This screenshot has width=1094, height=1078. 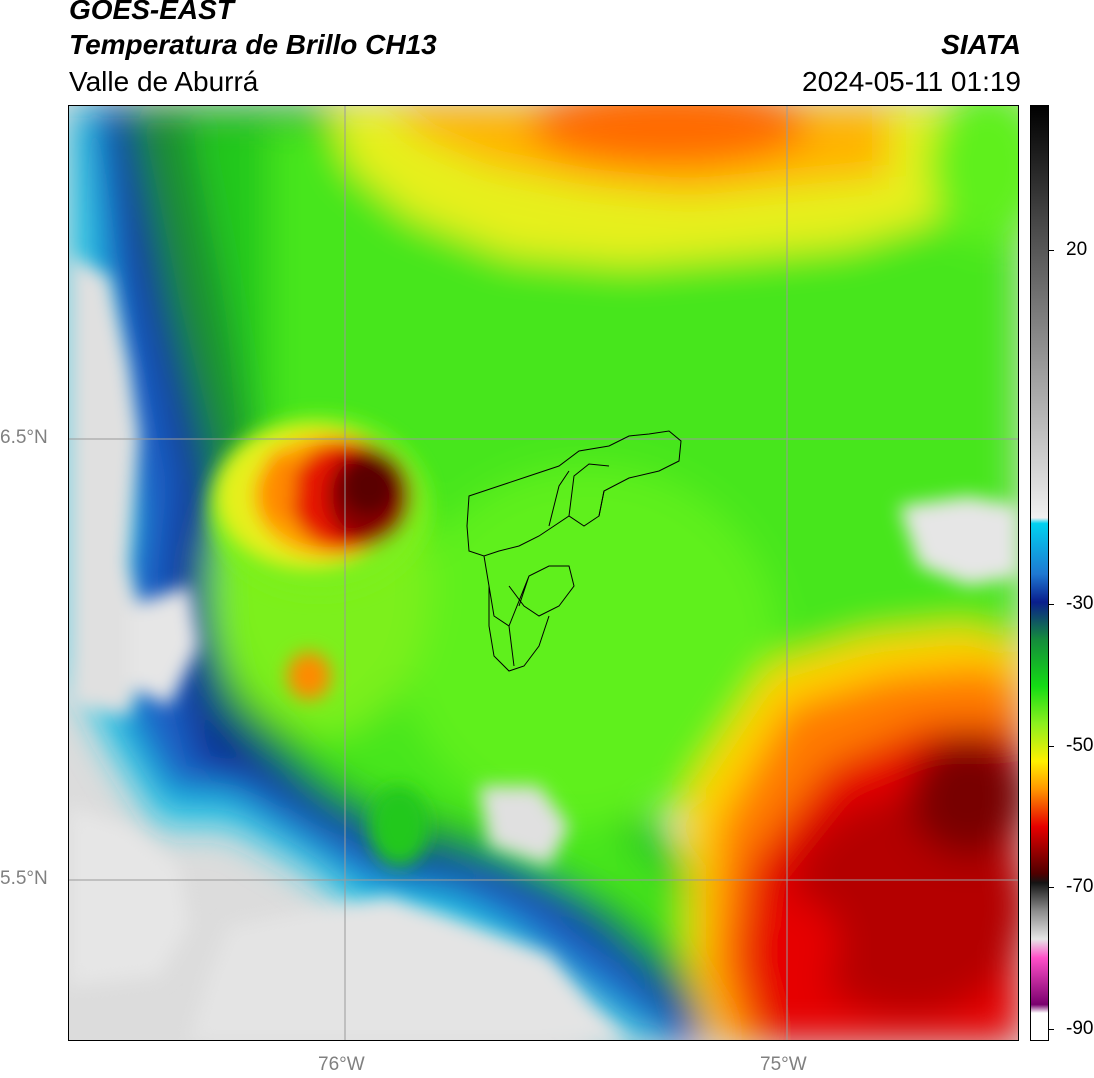 I want to click on valle-de-aburra-boundaries, so click(x=574, y=551).